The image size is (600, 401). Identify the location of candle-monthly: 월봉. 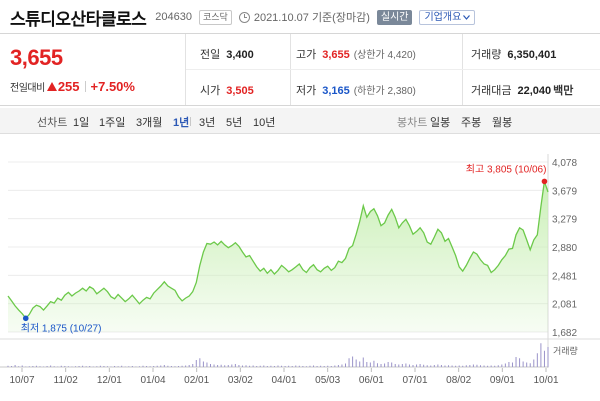
(502, 123).